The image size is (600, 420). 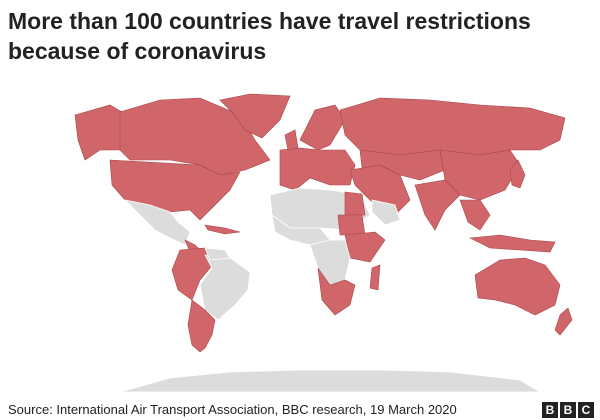 I want to click on arabia, so click(x=386, y=212).